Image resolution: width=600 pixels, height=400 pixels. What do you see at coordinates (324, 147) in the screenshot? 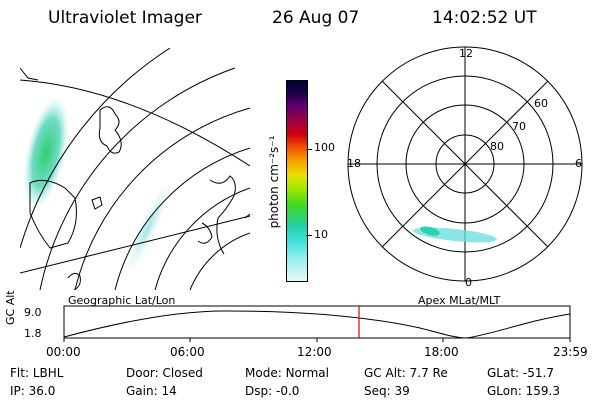
I see `colorbar-label-100: 100` at bounding box center [324, 147].